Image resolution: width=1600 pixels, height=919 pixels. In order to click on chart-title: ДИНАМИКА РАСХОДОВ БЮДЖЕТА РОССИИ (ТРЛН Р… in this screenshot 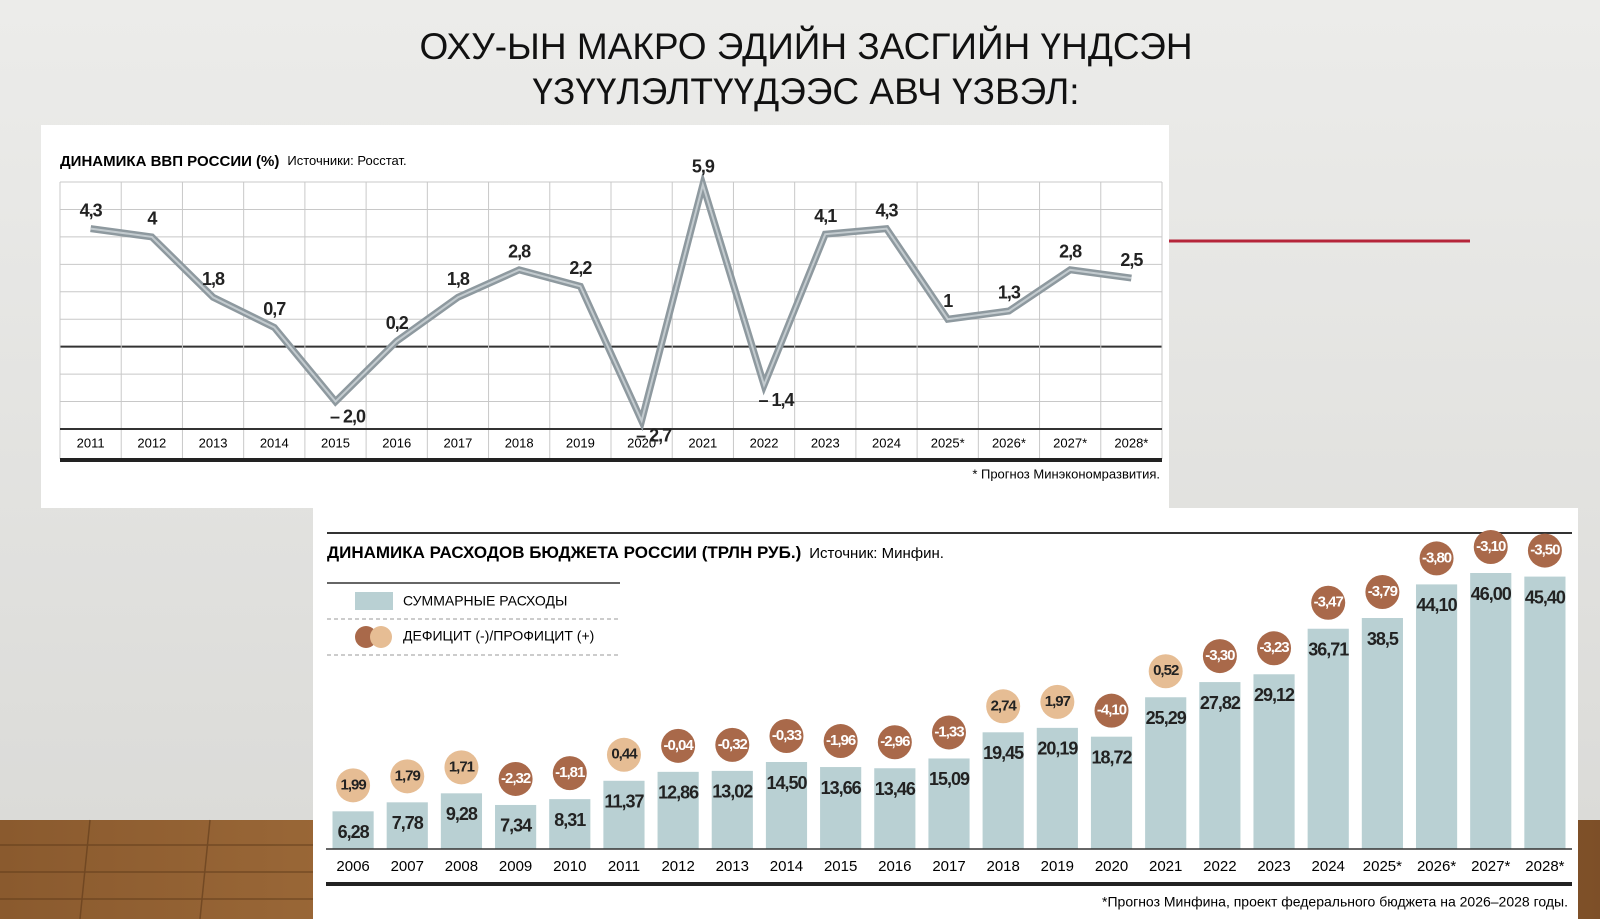, I will do `click(564, 552)`.